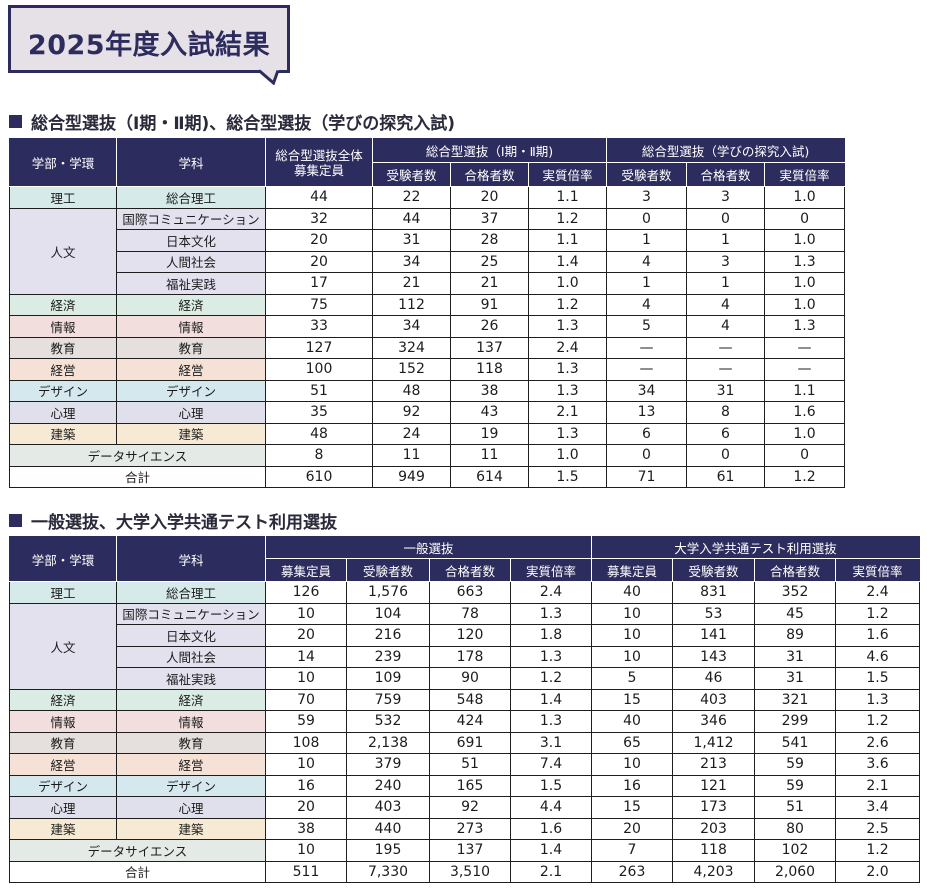 The width and height of the screenshot is (927, 893). I want to click on value-cell: 13, so click(647, 412).